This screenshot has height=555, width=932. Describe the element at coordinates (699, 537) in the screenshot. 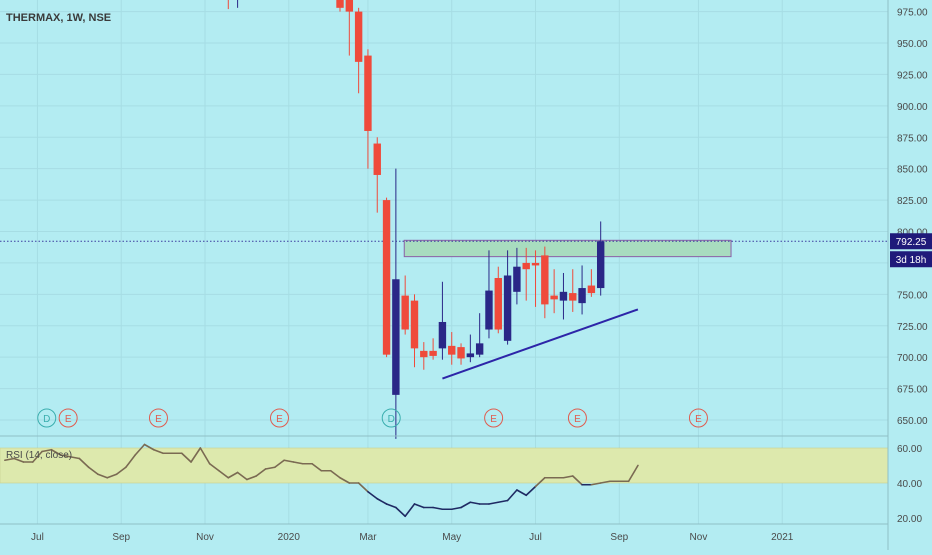

I see `time-tick-label: Nov` at that location.